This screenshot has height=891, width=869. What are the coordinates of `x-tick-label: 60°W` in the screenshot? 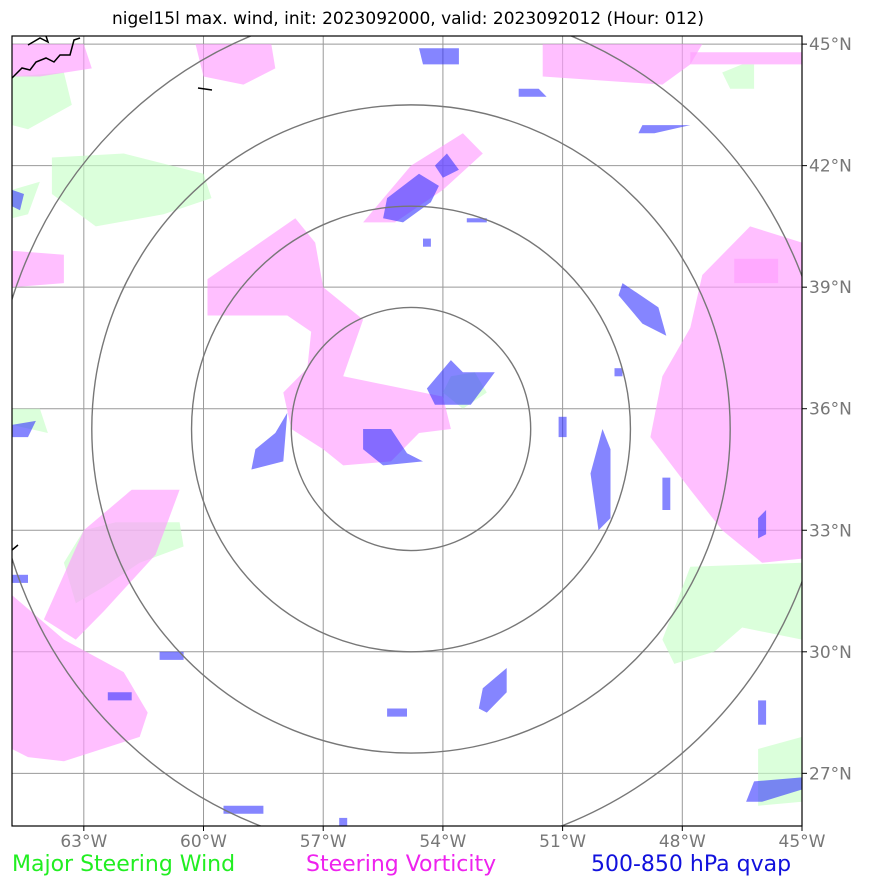 It's located at (203, 842).